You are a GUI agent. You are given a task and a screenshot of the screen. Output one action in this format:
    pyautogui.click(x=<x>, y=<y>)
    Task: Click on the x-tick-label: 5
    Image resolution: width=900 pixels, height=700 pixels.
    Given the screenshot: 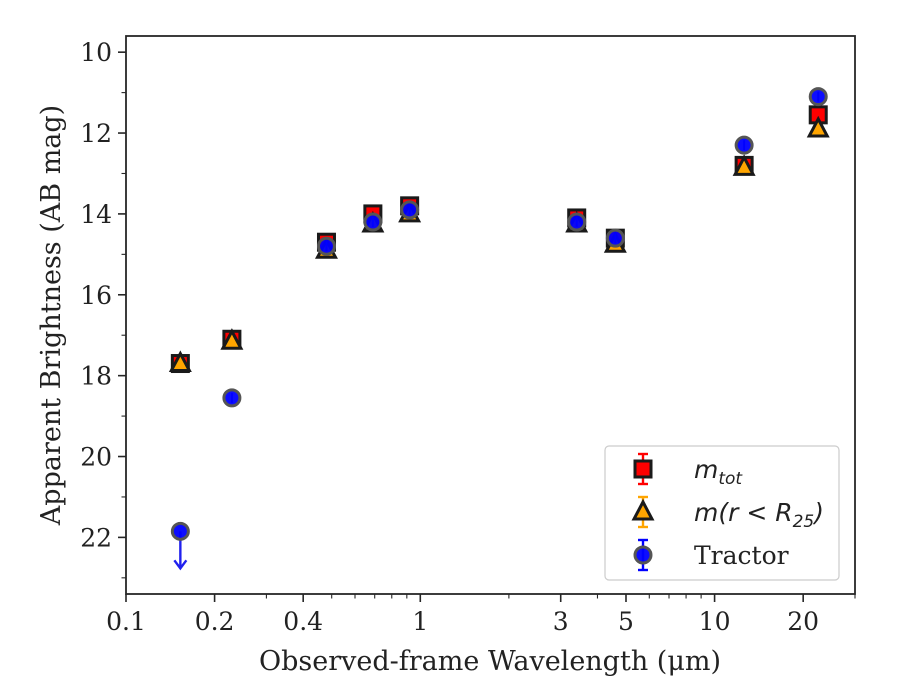 What is the action you would take?
    pyautogui.click(x=626, y=621)
    